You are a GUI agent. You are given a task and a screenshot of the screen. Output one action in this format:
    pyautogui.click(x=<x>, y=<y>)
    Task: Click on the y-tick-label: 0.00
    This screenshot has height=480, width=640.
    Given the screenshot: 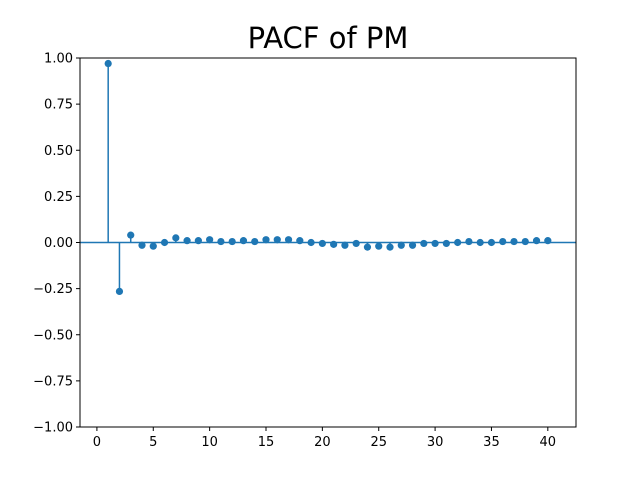 What is the action you would take?
    pyautogui.click(x=58, y=243)
    